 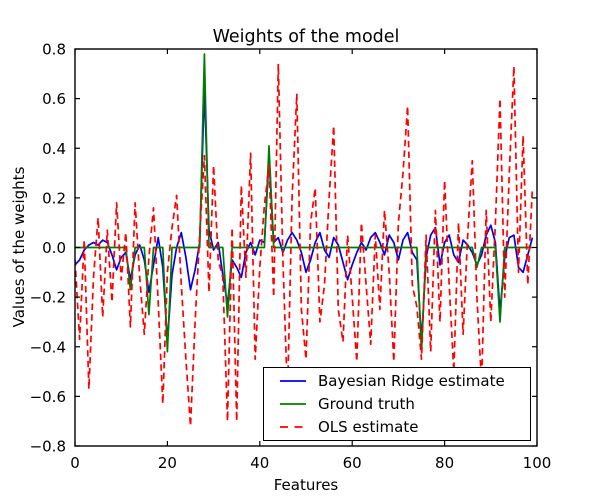 What do you see at coordinates (19, 246) in the screenshot?
I see `y-axis-label: Values of the weights` at bounding box center [19, 246].